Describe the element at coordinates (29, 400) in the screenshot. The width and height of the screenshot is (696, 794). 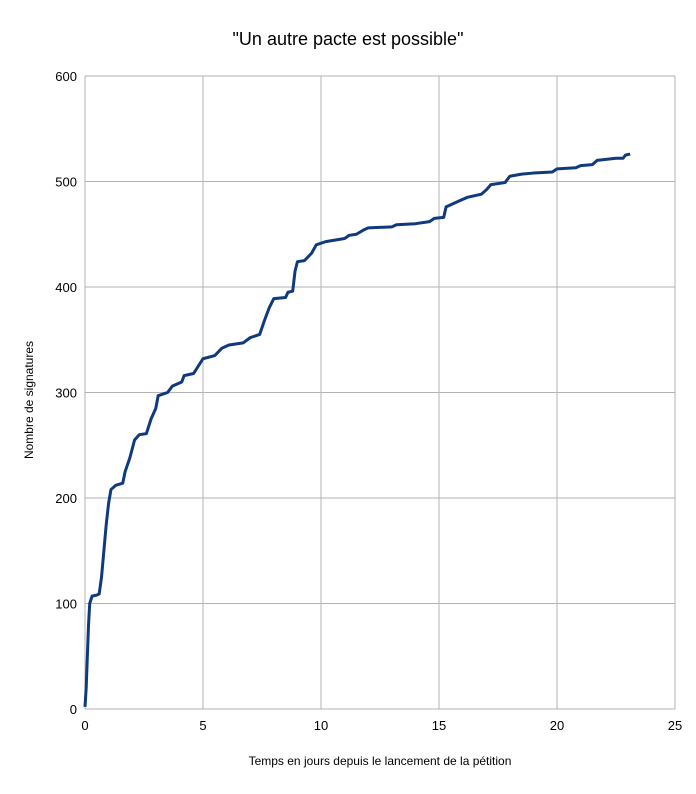
I see `y-axis-label: Nombre de signatures` at that location.